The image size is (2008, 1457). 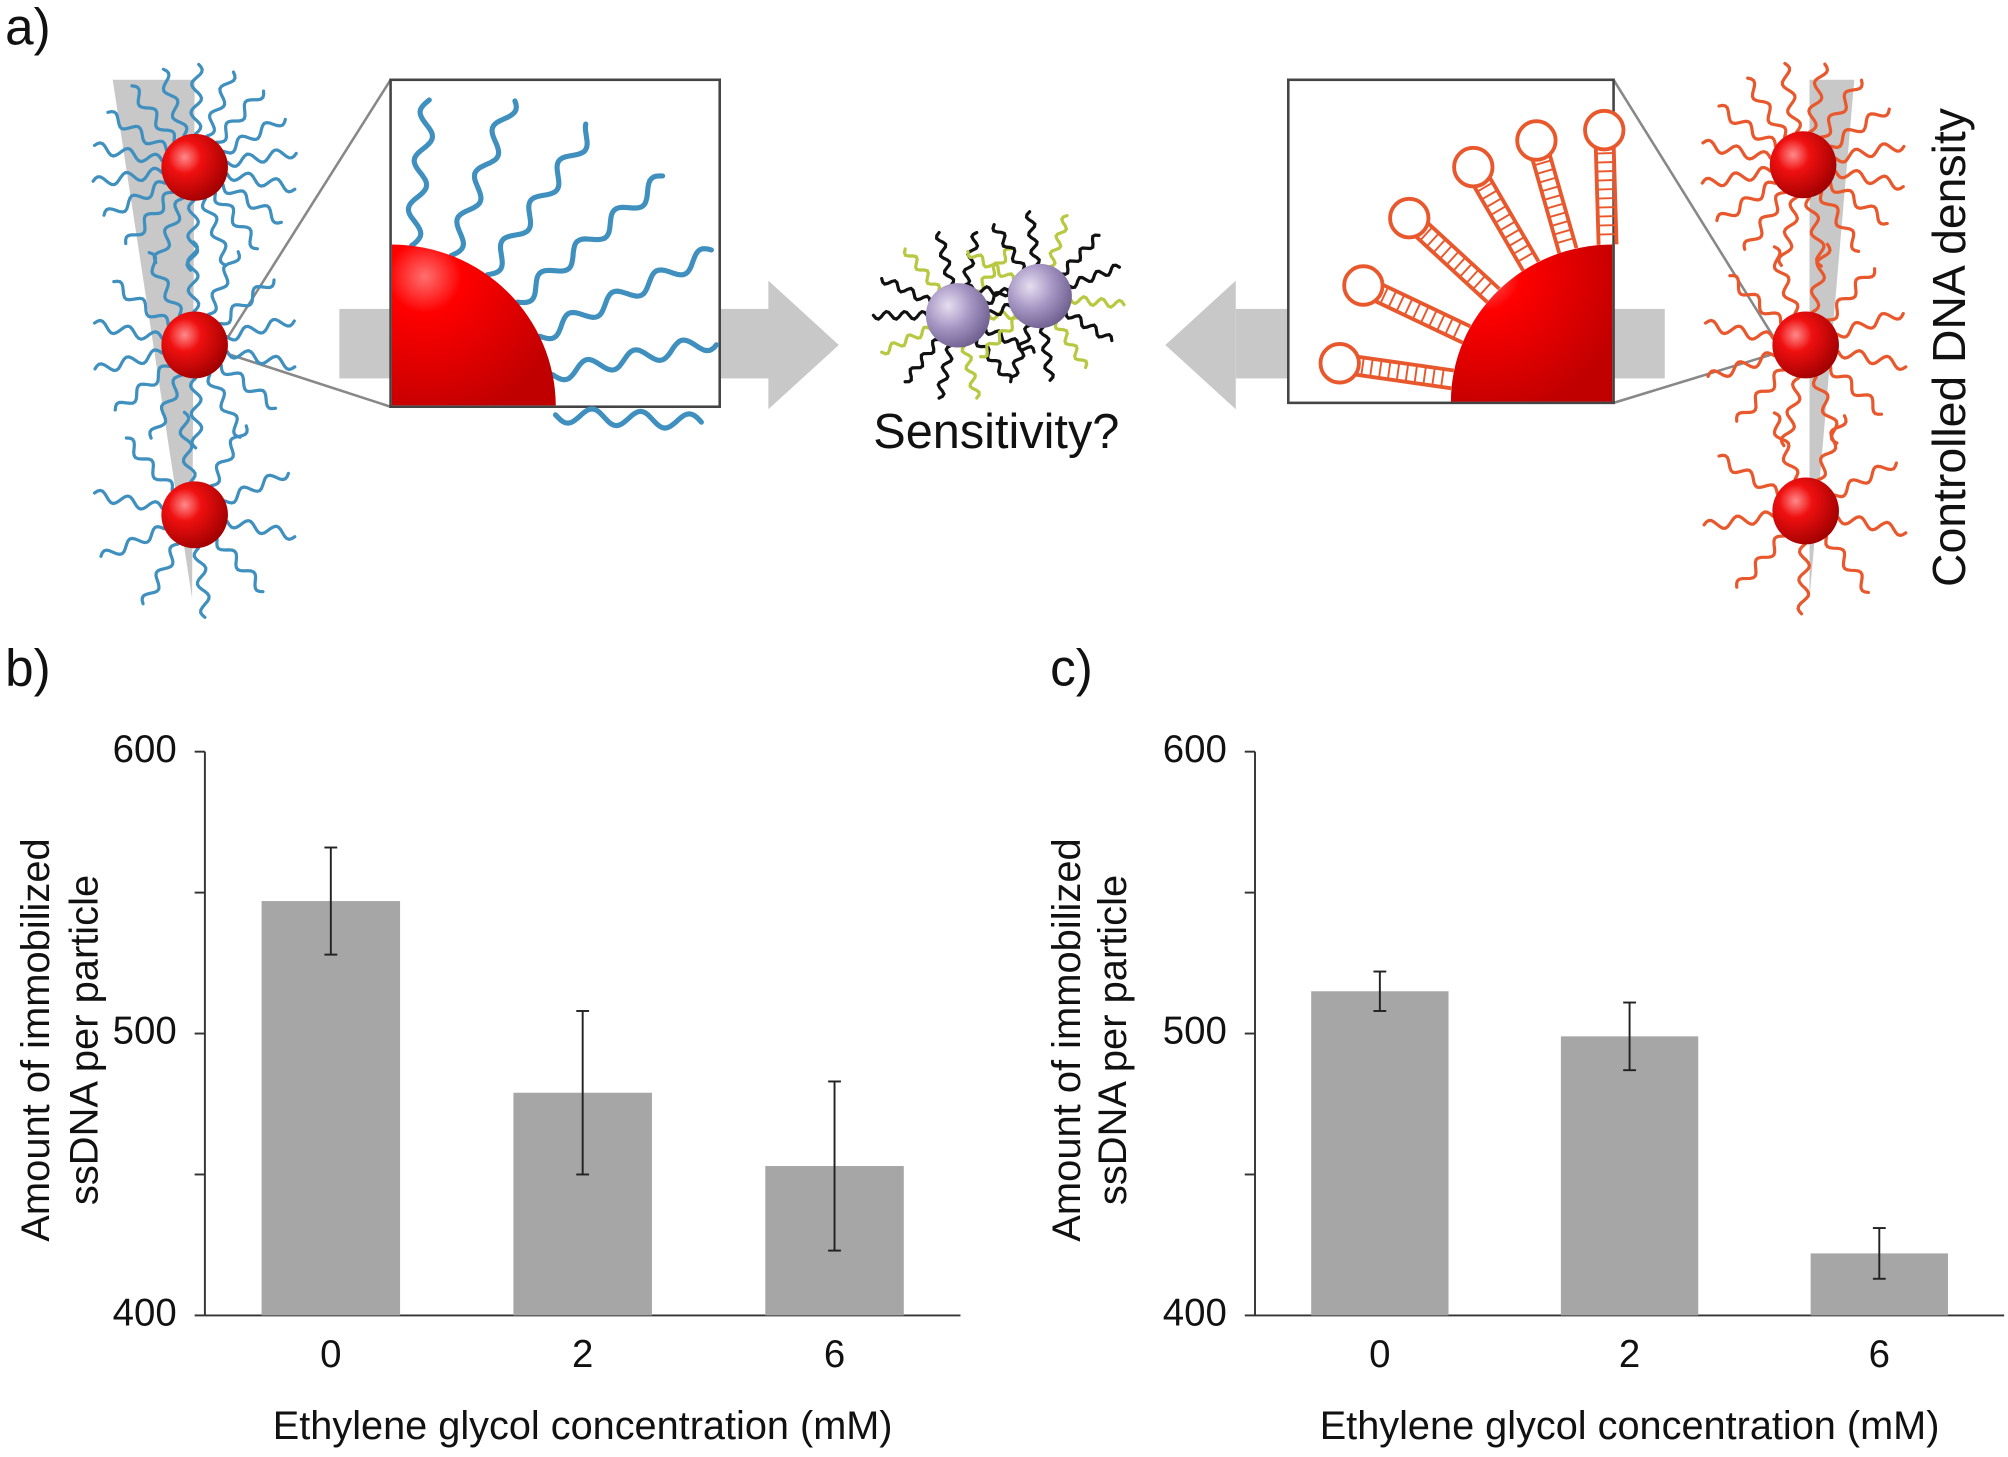 I want to click on x-tick-label: 2, so click(x=1629, y=1354).